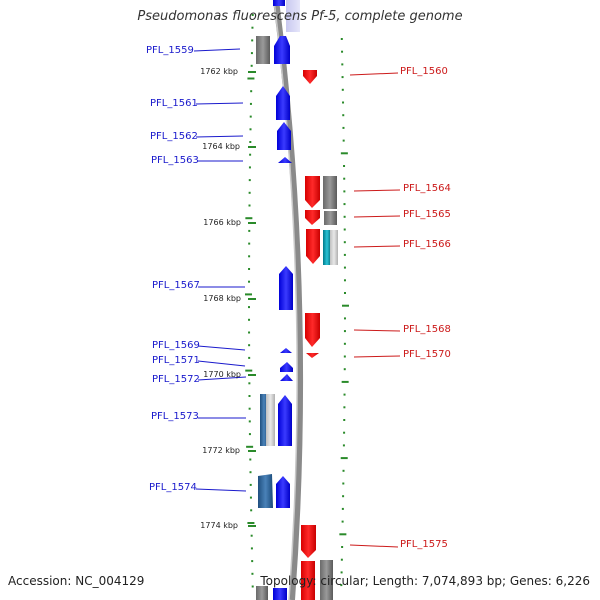 The width and height of the screenshot is (600, 600). I want to click on gene-pfl-1574-a, so click(283, 492).